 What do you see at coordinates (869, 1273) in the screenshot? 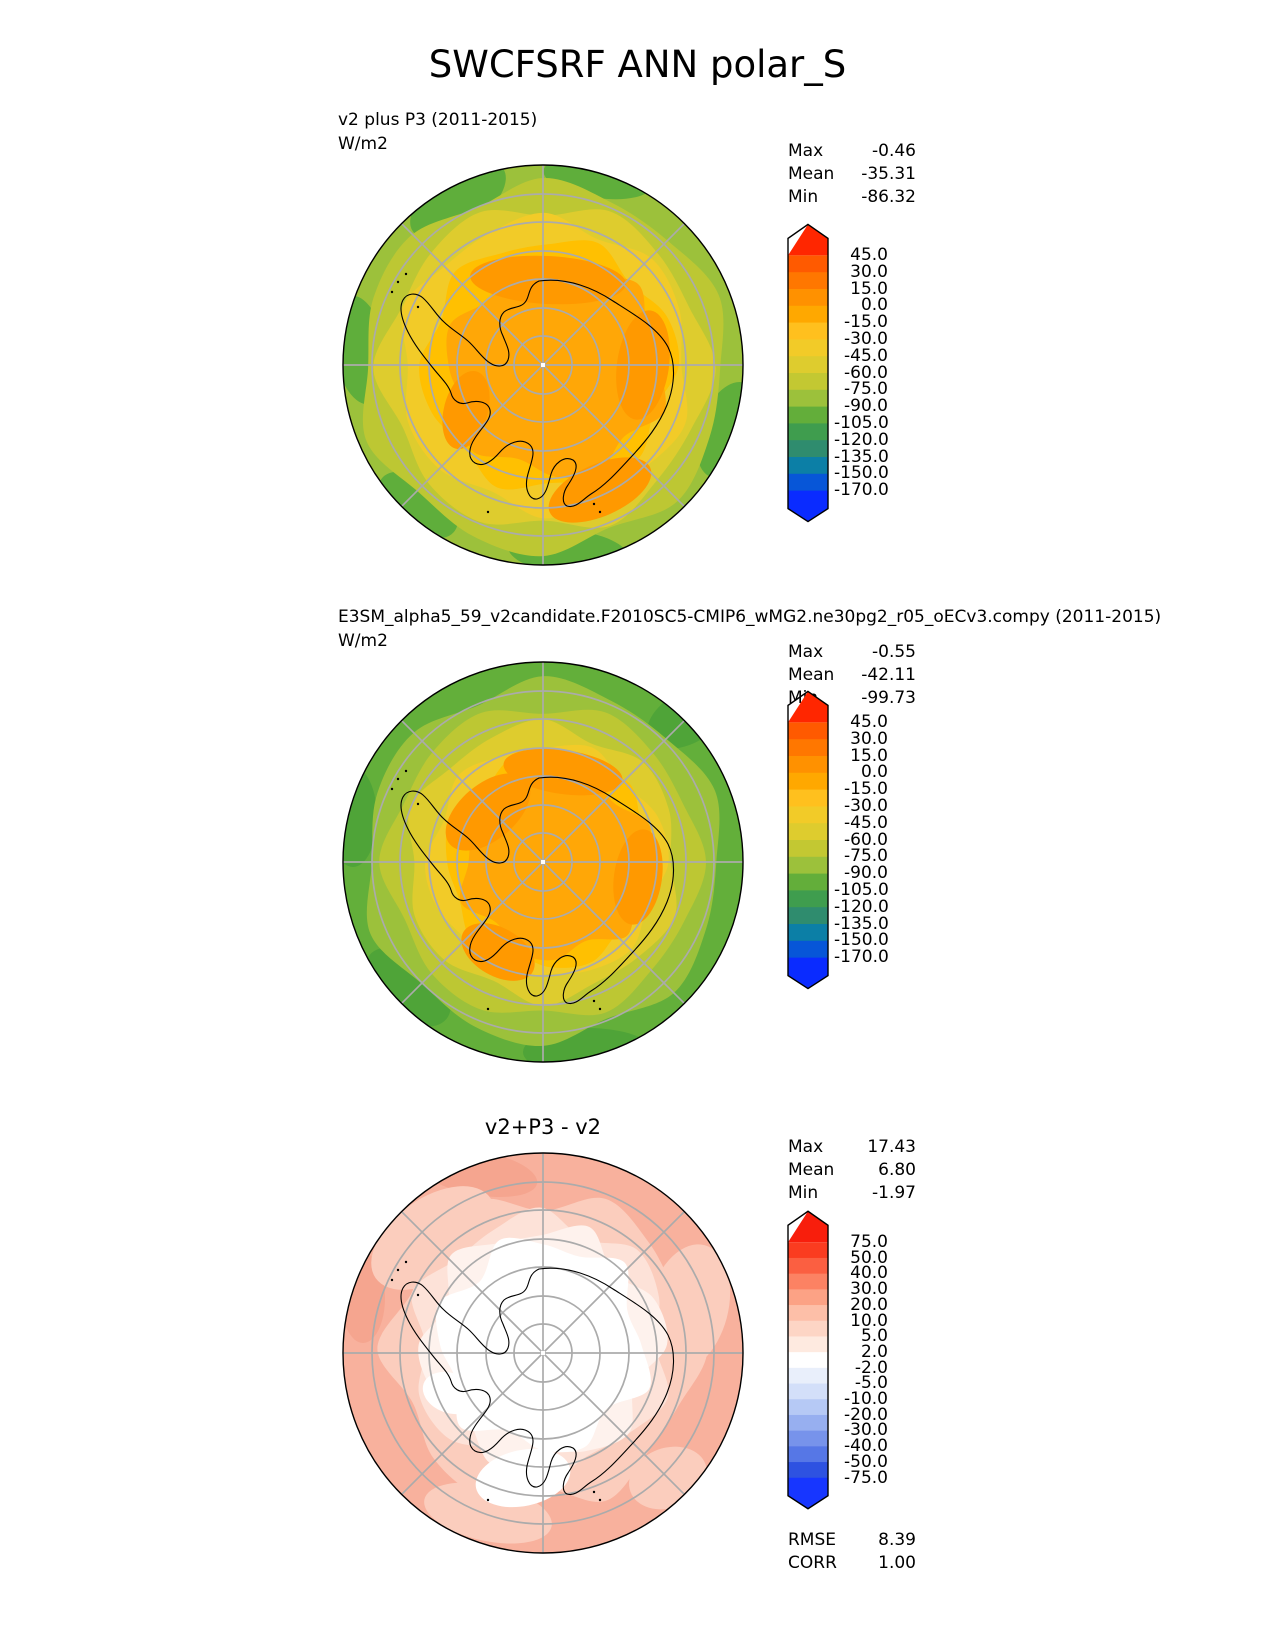
I see `colorbar-tick-label: 40.0` at bounding box center [869, 1273].